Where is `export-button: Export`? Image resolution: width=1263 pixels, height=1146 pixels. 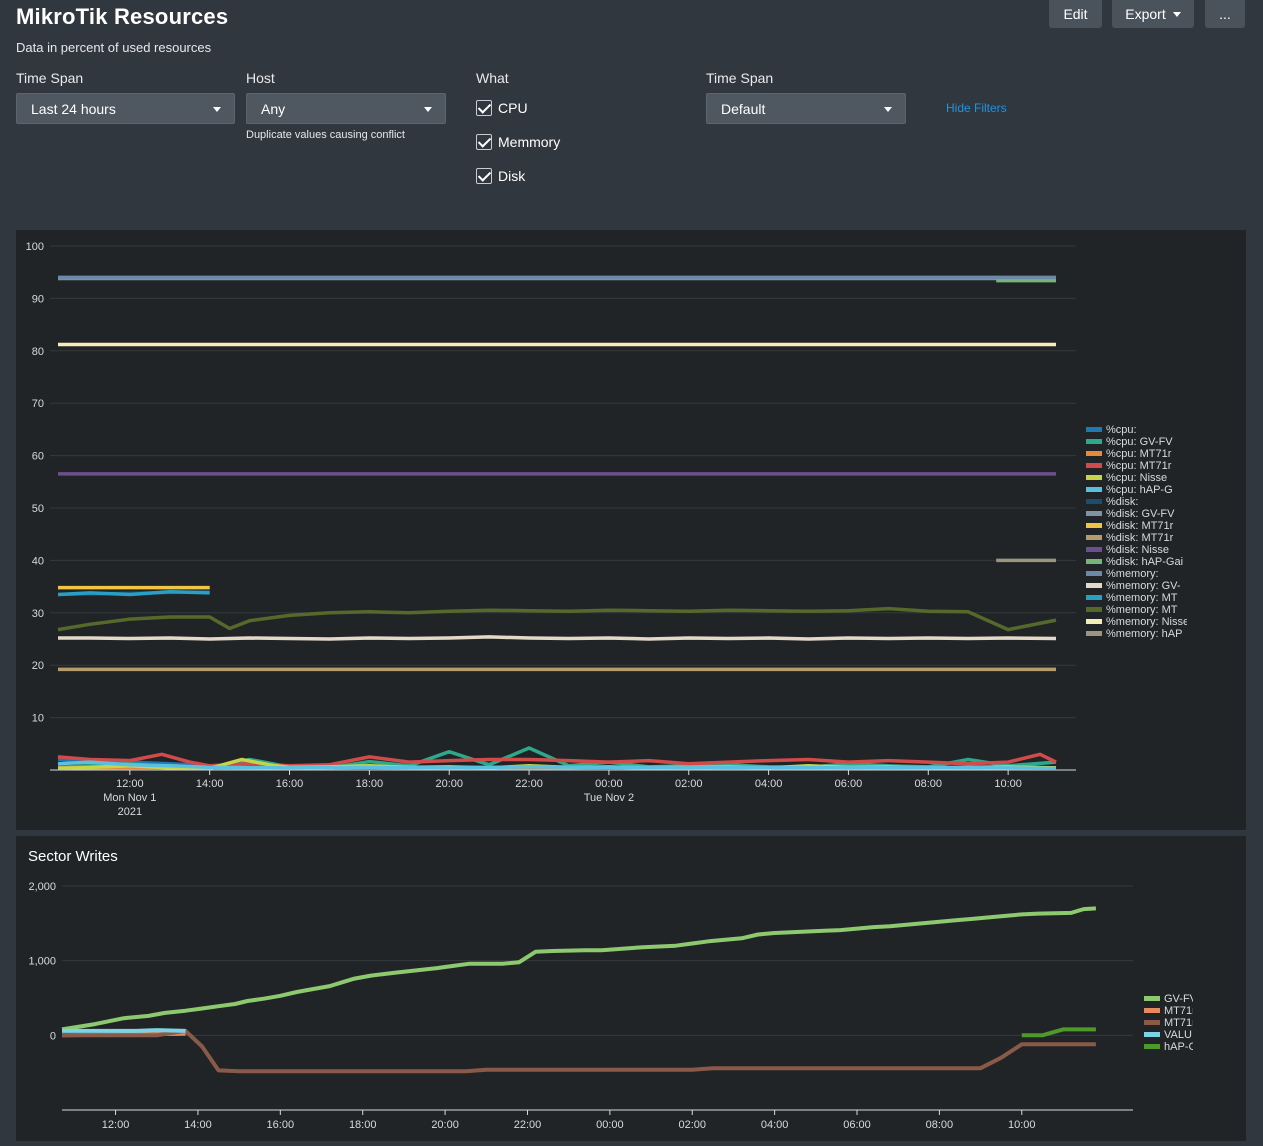
export-button: Export is located at coordinates (1153, 14).